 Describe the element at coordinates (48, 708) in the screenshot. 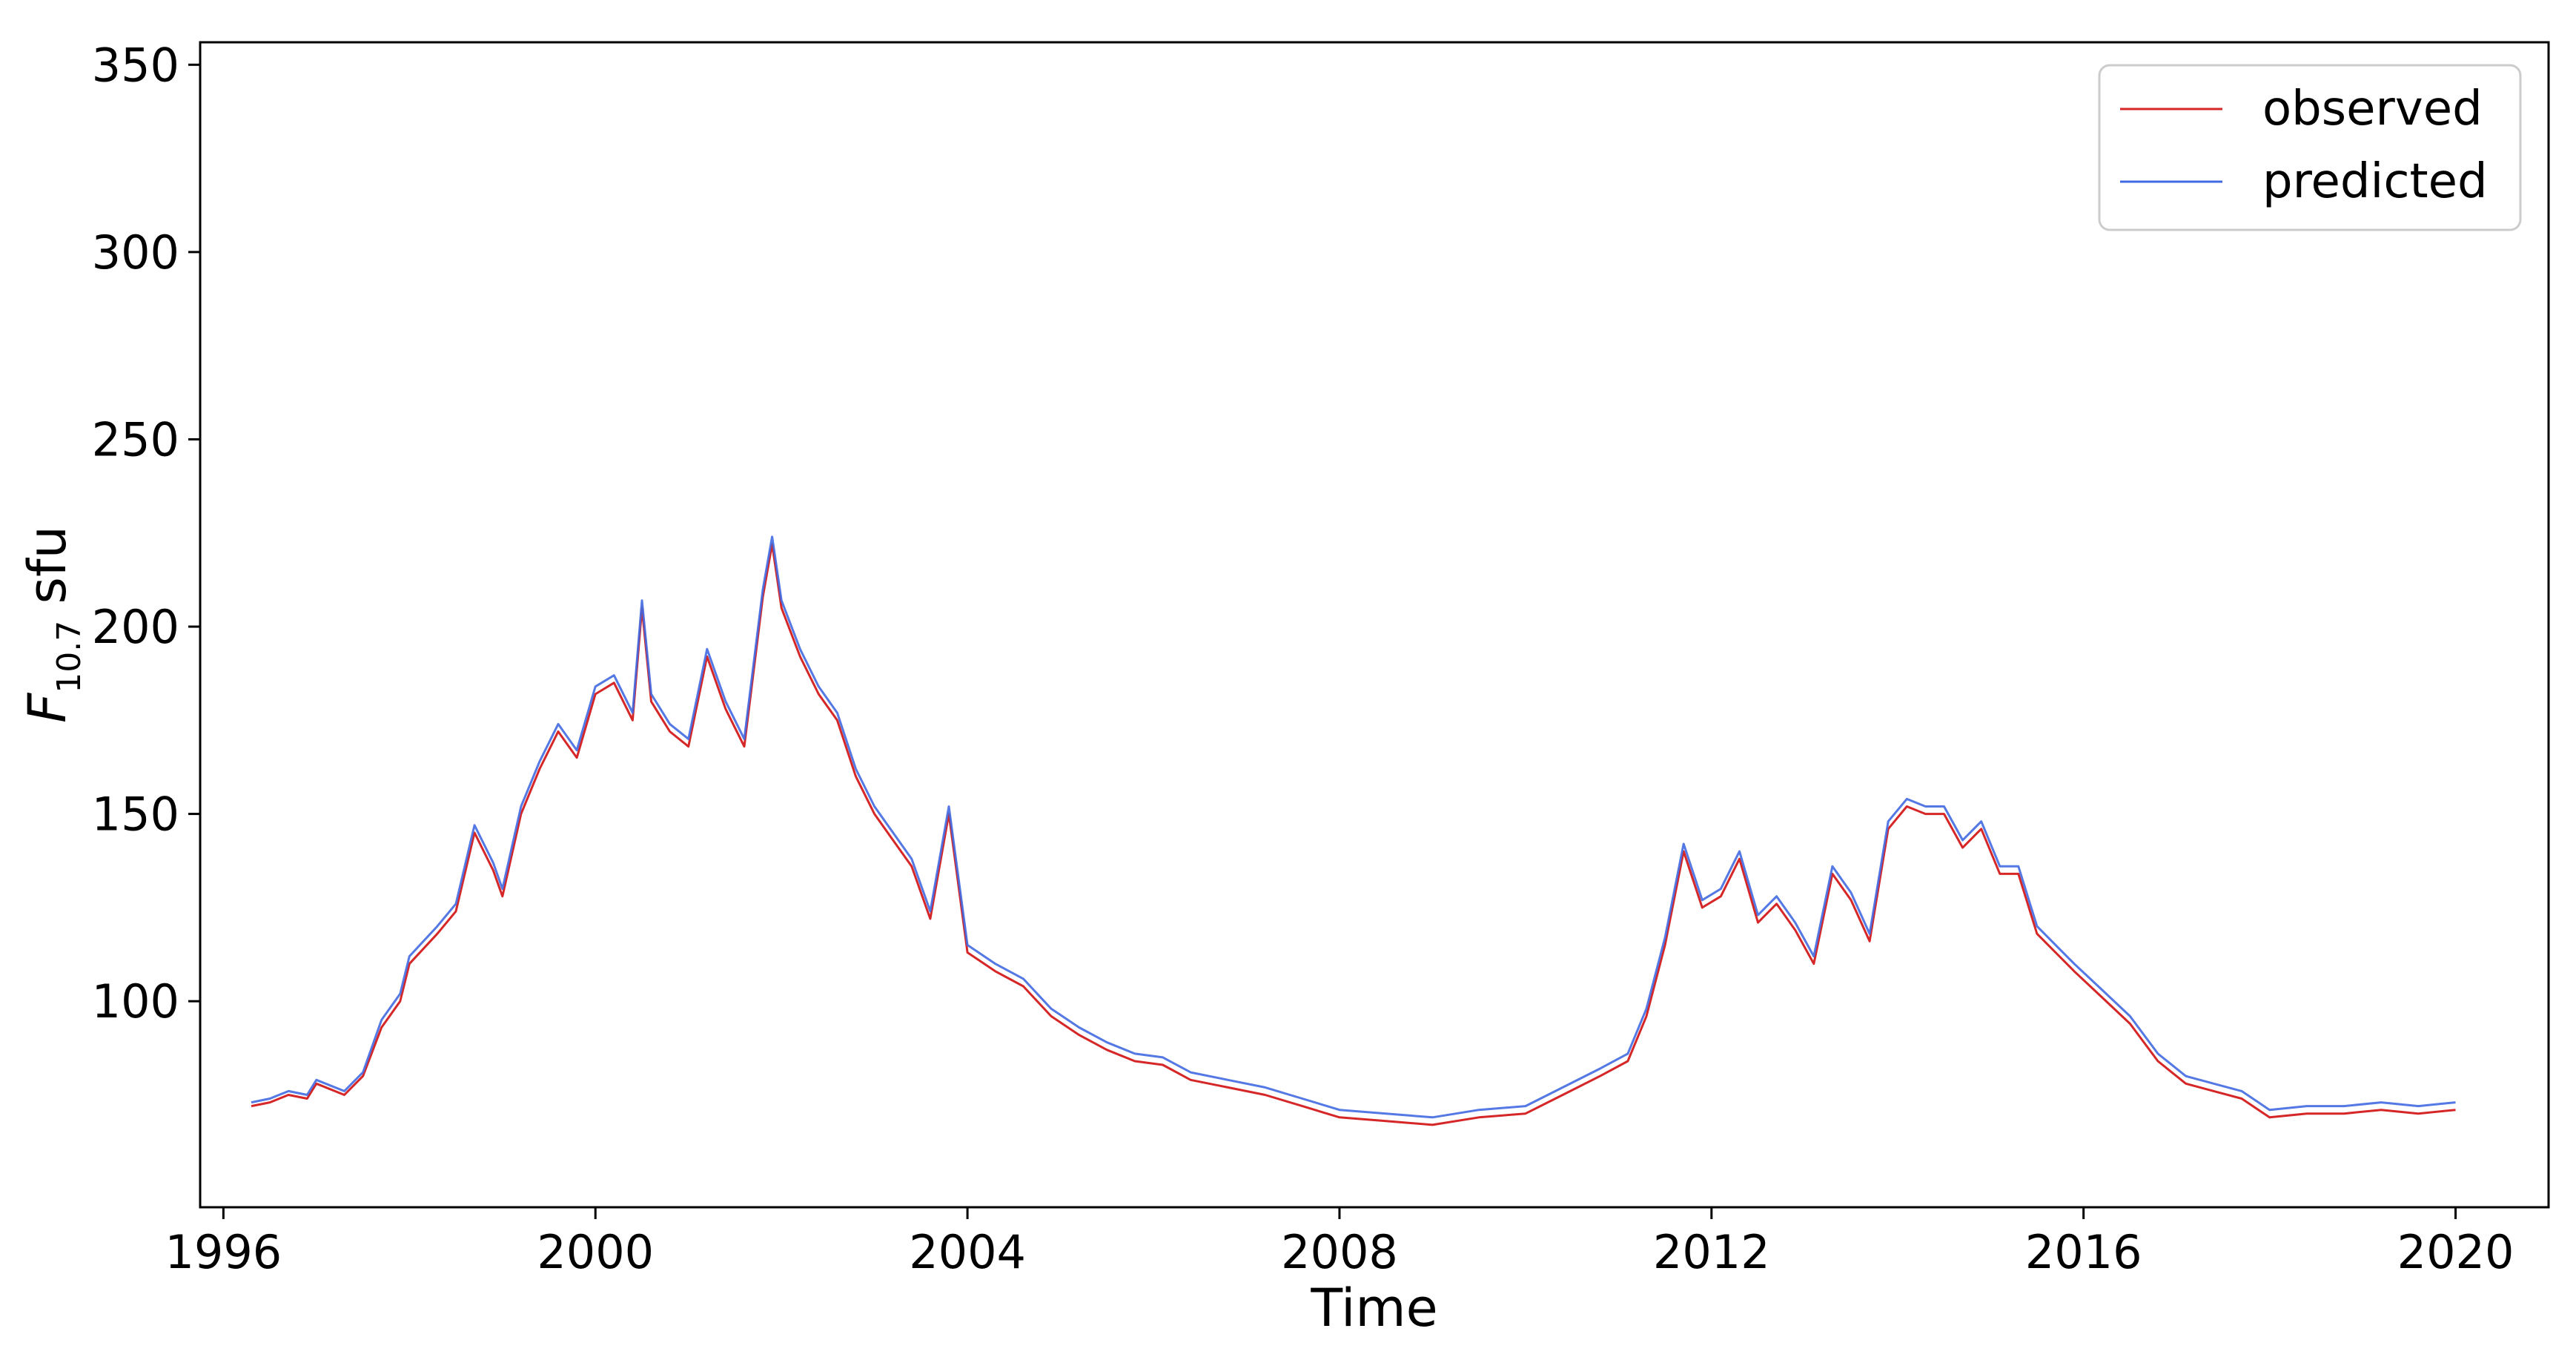

I see `y-axis-label-base: F` at that location.